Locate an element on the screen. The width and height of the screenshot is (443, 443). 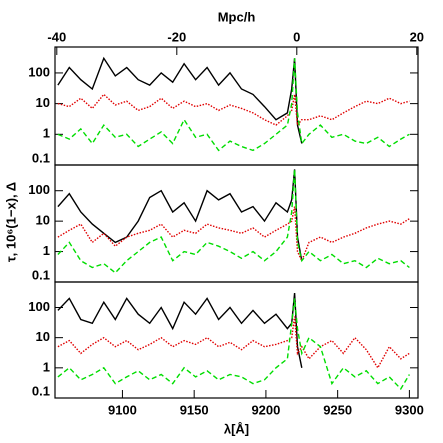
y-axis-label: τ, 10⁶(1−x), Δ is located at coordinates (10, 222).